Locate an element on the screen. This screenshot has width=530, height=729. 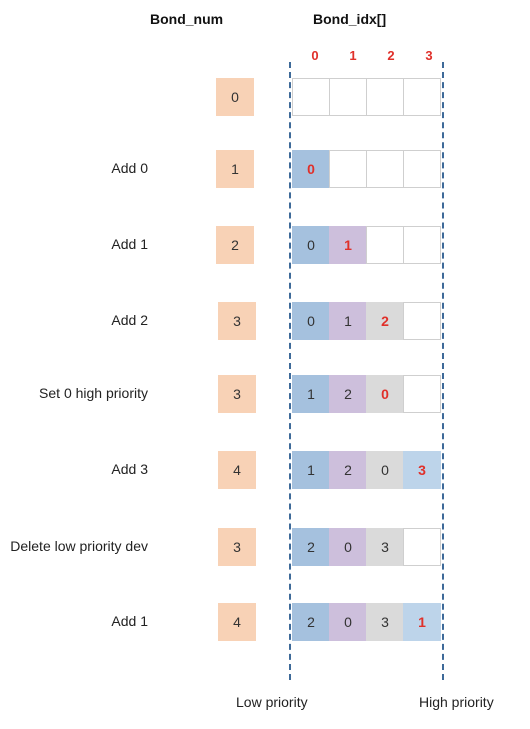
high-priority-boundary is located at coordinates (443, 371).